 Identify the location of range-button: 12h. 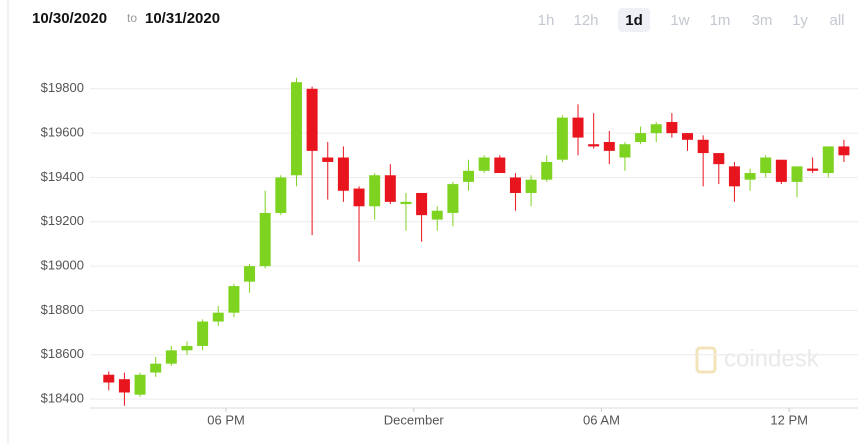
(585, 20).